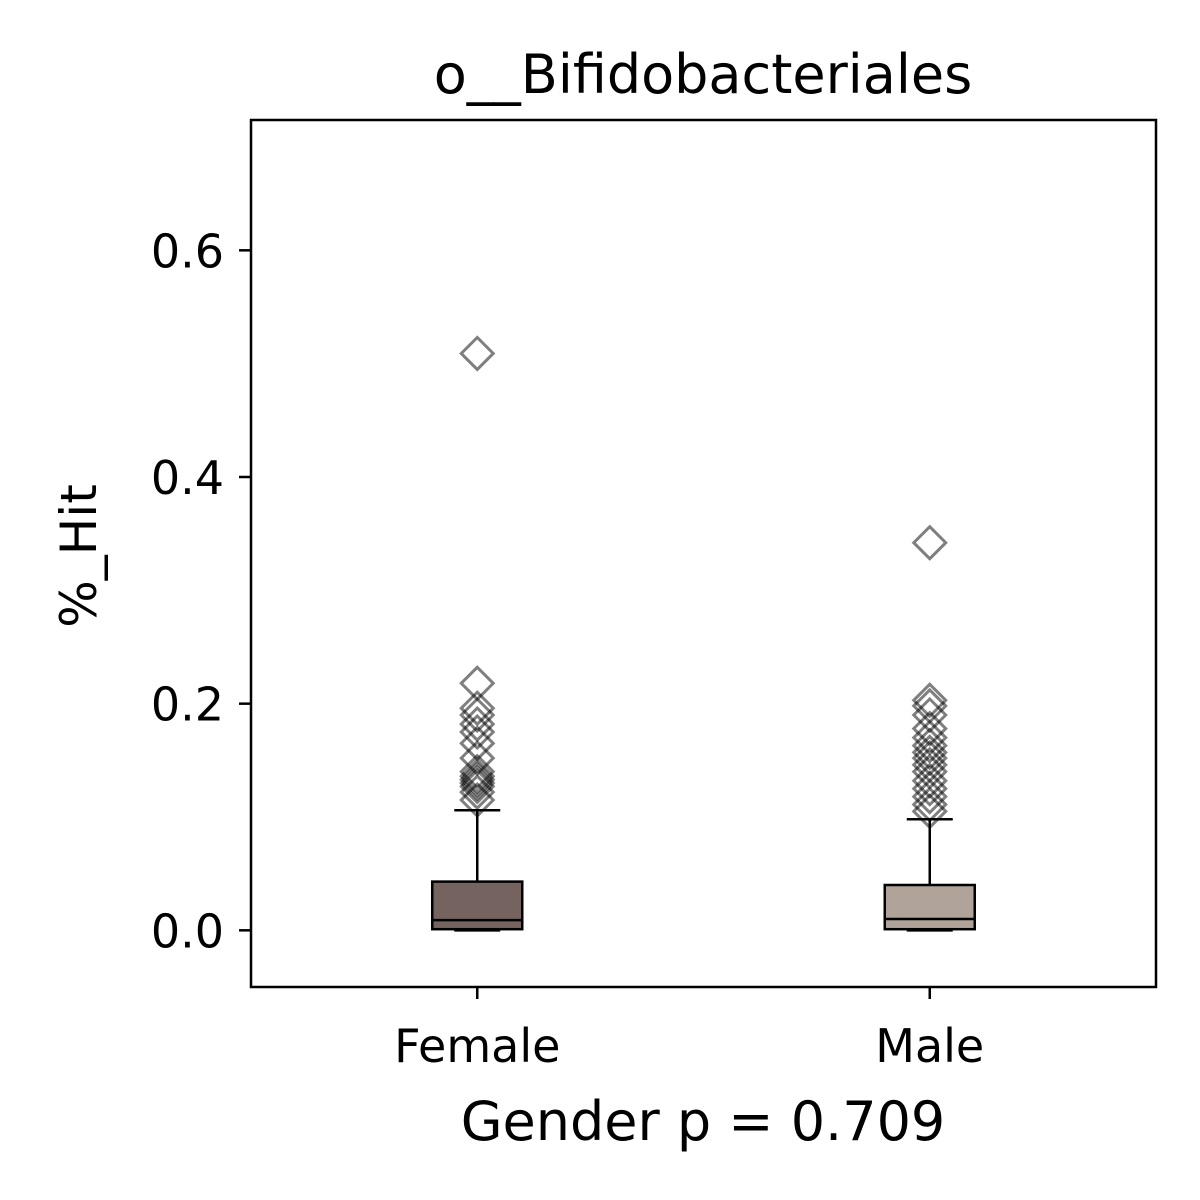 This screenshot has height=1200, width=1200. Describe the element at coordinates (477, 1046) in the screenshot. I see `x-tick-label: Female` at that location.